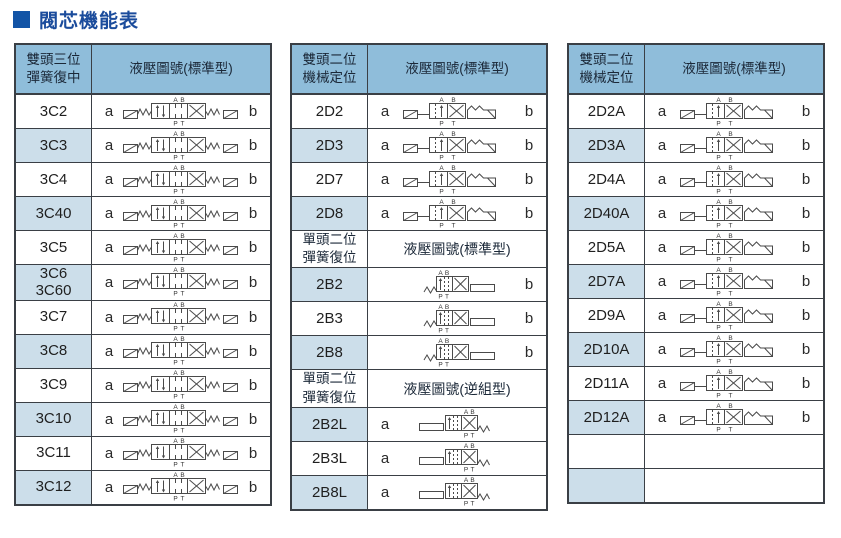 This screenshot has height=538, width=841. Describe the element at coordinates (53, 385) in the screenshot. I see `valve-code: 3C9` at that location.